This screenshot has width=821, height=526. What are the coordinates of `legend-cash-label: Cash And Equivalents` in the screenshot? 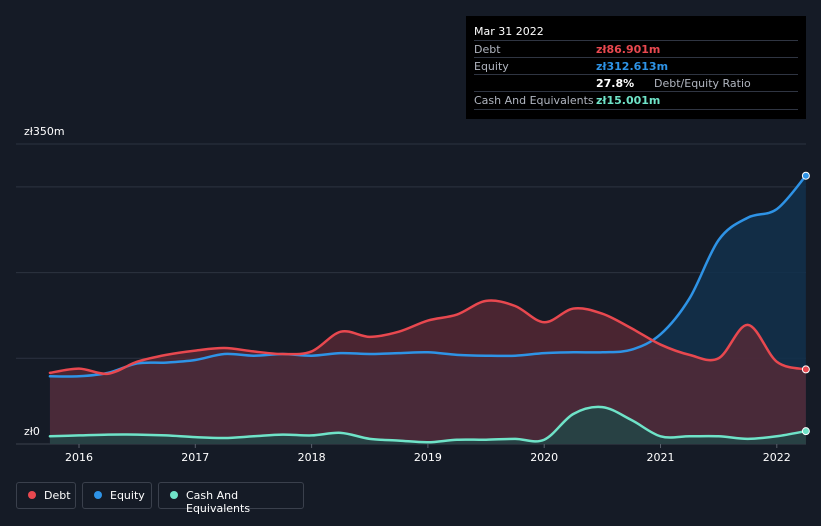 It's located at (218, 502).